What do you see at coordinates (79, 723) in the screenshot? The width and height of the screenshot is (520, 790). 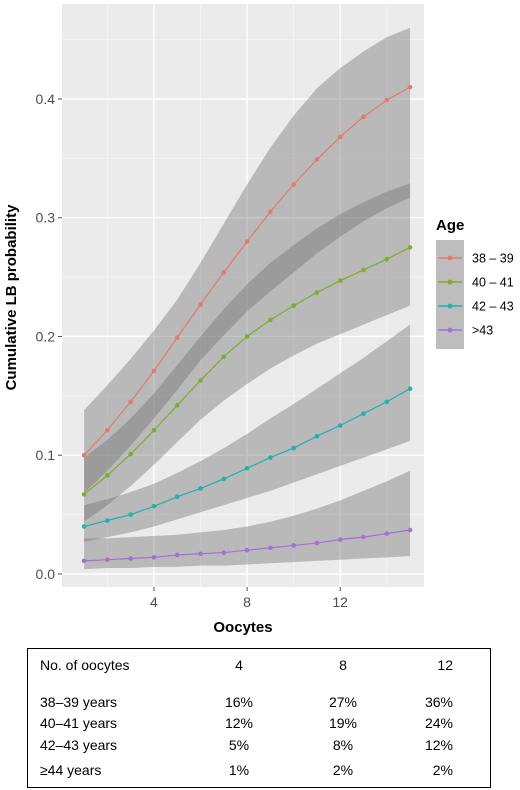 I see `table-row-label: 40–41 years` at bounding box center [79, 723].